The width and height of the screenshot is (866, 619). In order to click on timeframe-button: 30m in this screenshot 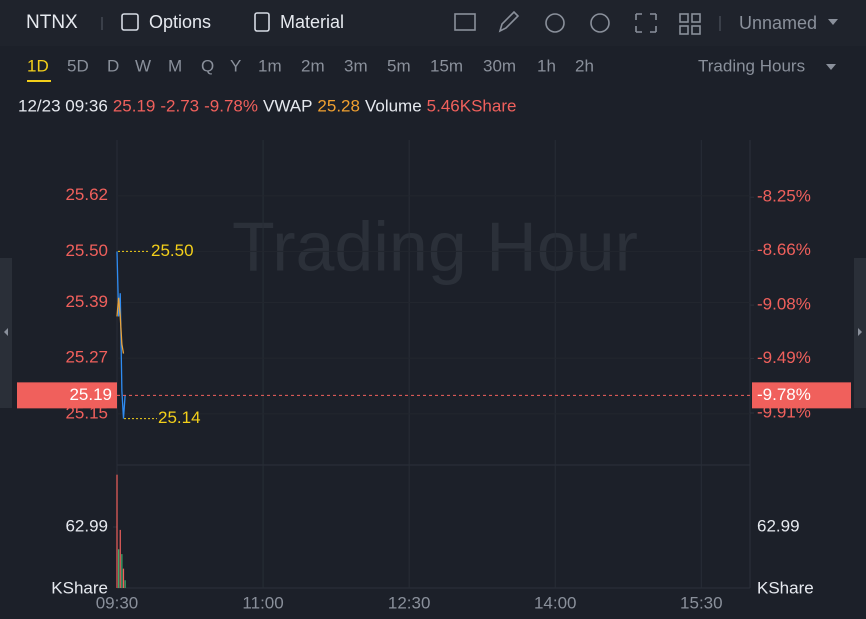, I will do `click(499, 65)`.